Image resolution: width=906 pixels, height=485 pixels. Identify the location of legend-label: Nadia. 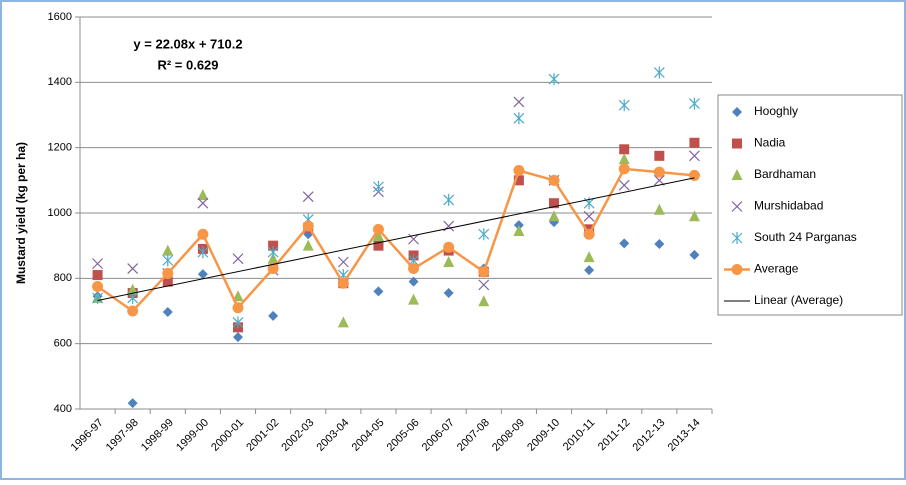
(770, 143).